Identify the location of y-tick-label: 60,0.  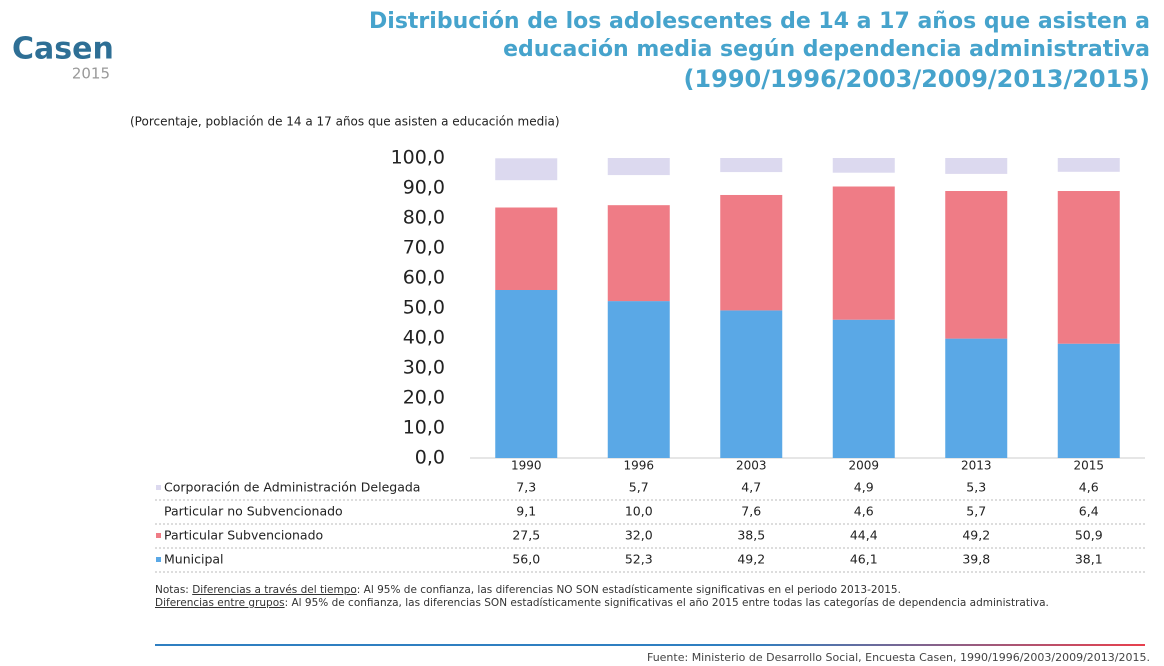
(424, 278).